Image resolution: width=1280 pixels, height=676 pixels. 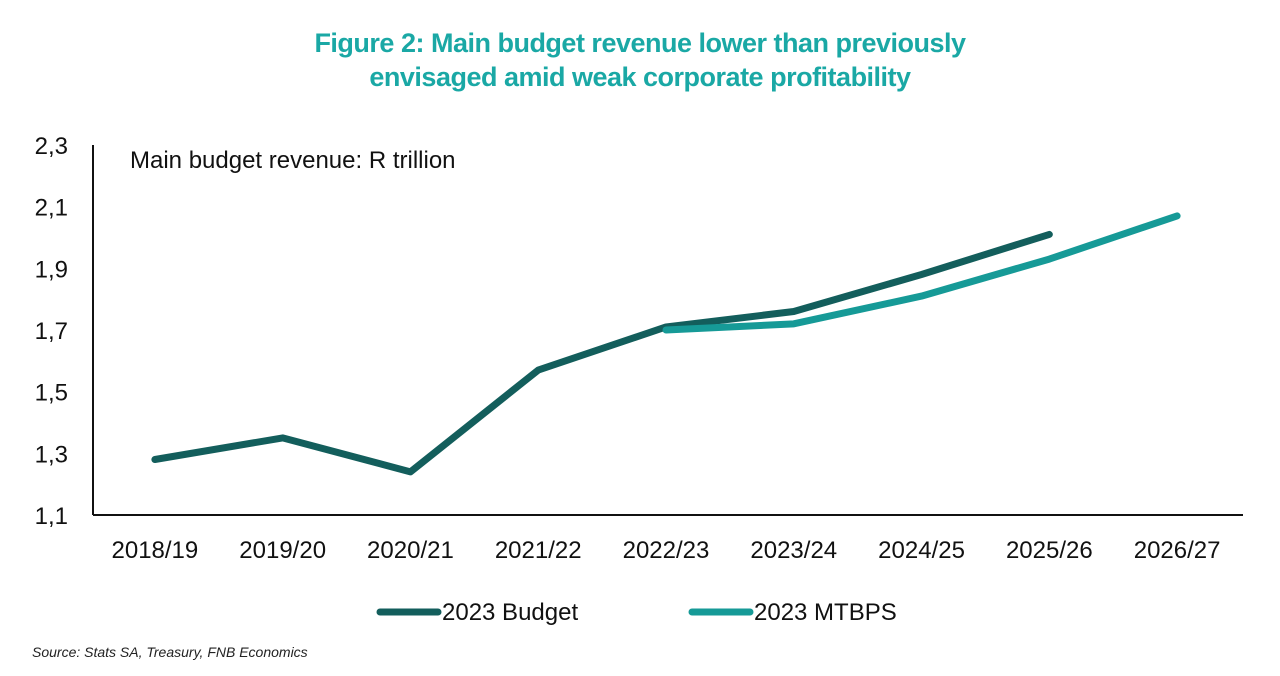 What do you see at coordinates (51, 331) in the screenshot?
I see `y-tick-label: 1,7` at bounding box center [51, 331].